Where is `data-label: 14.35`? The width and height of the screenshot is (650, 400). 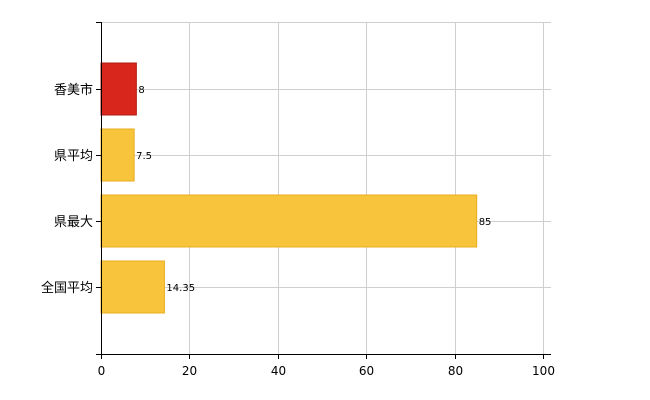 data-label: 14.35 is located at coordinates (180, 288).